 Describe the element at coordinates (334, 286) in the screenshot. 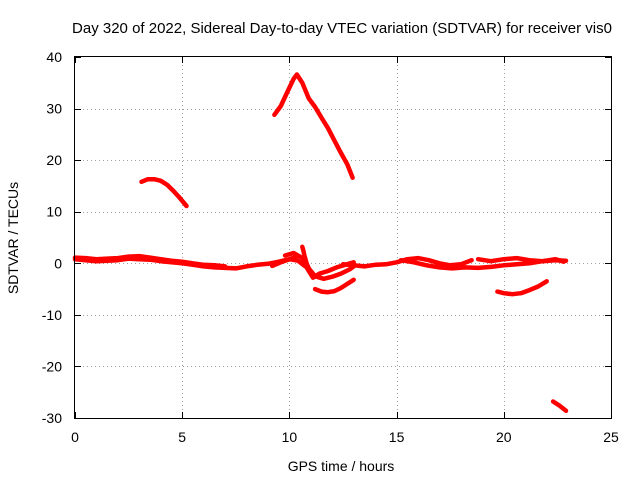

I see `series-bowl` at that location.